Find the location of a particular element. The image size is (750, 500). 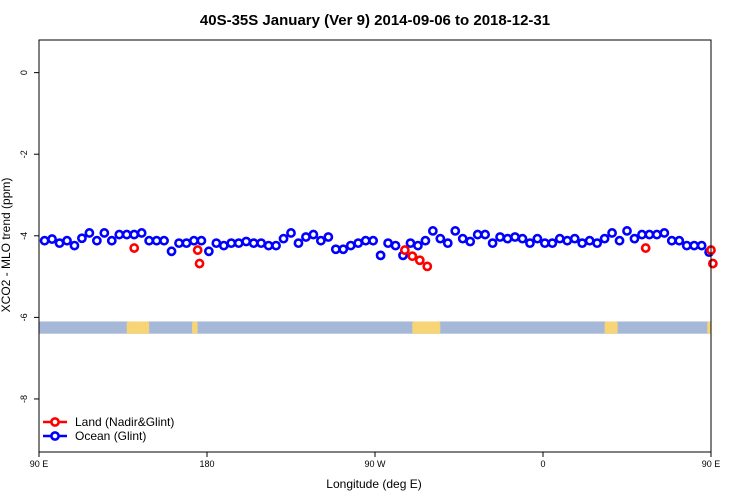

x-tick-label-4: 90 E is located at coordinates (711, 464).